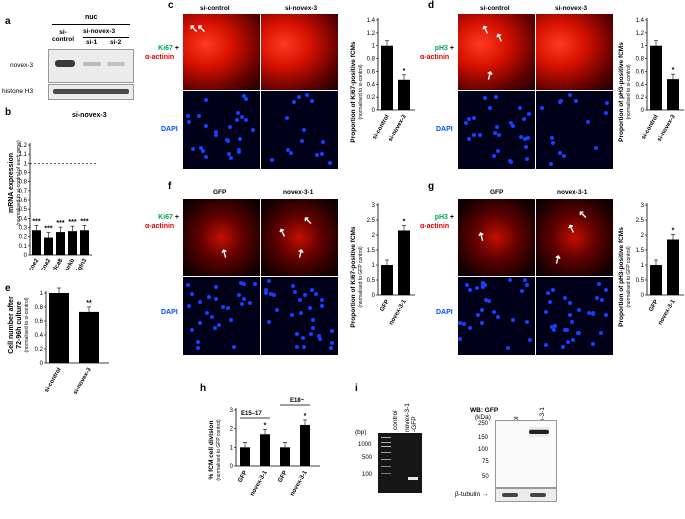 This screenshot has width=685, height=519. Describe the element at coordinates (89, 115) in the screenshot. I see `b-title: si-novex-3` at that location.